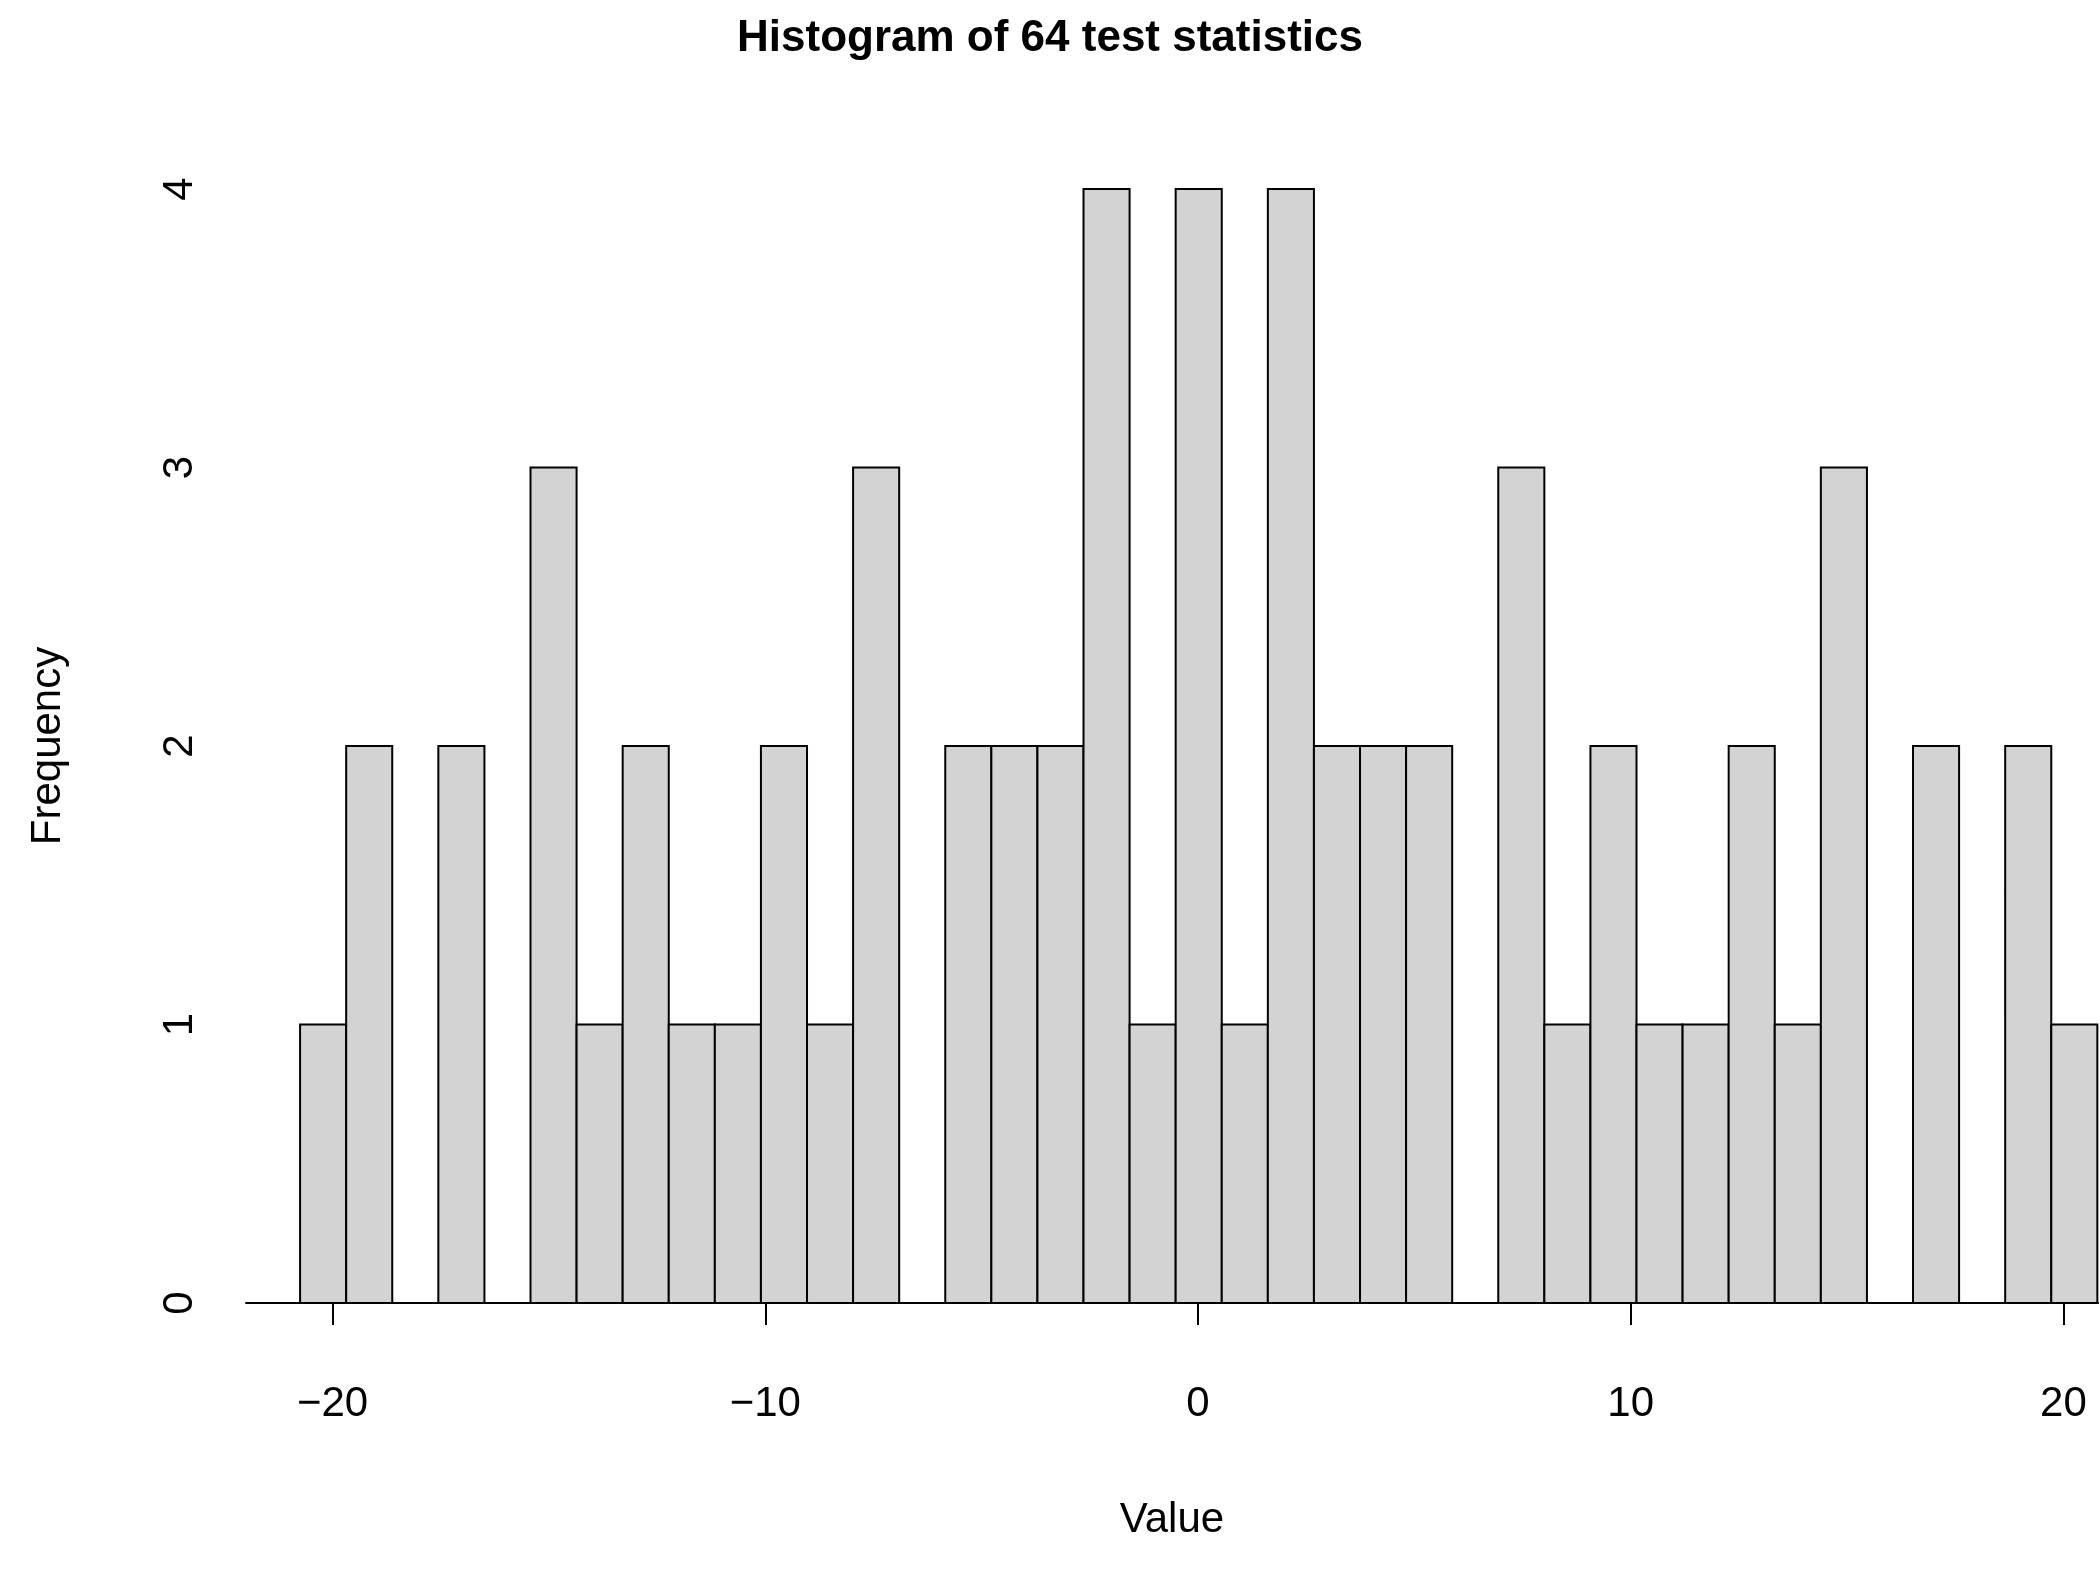 The width and height of the screenshot is (2100, 1579). What do you see at coordinates (1198, 1401) in the screenshot?
I see `x-tick-label: 0` at bounding box center [1198, 1401].